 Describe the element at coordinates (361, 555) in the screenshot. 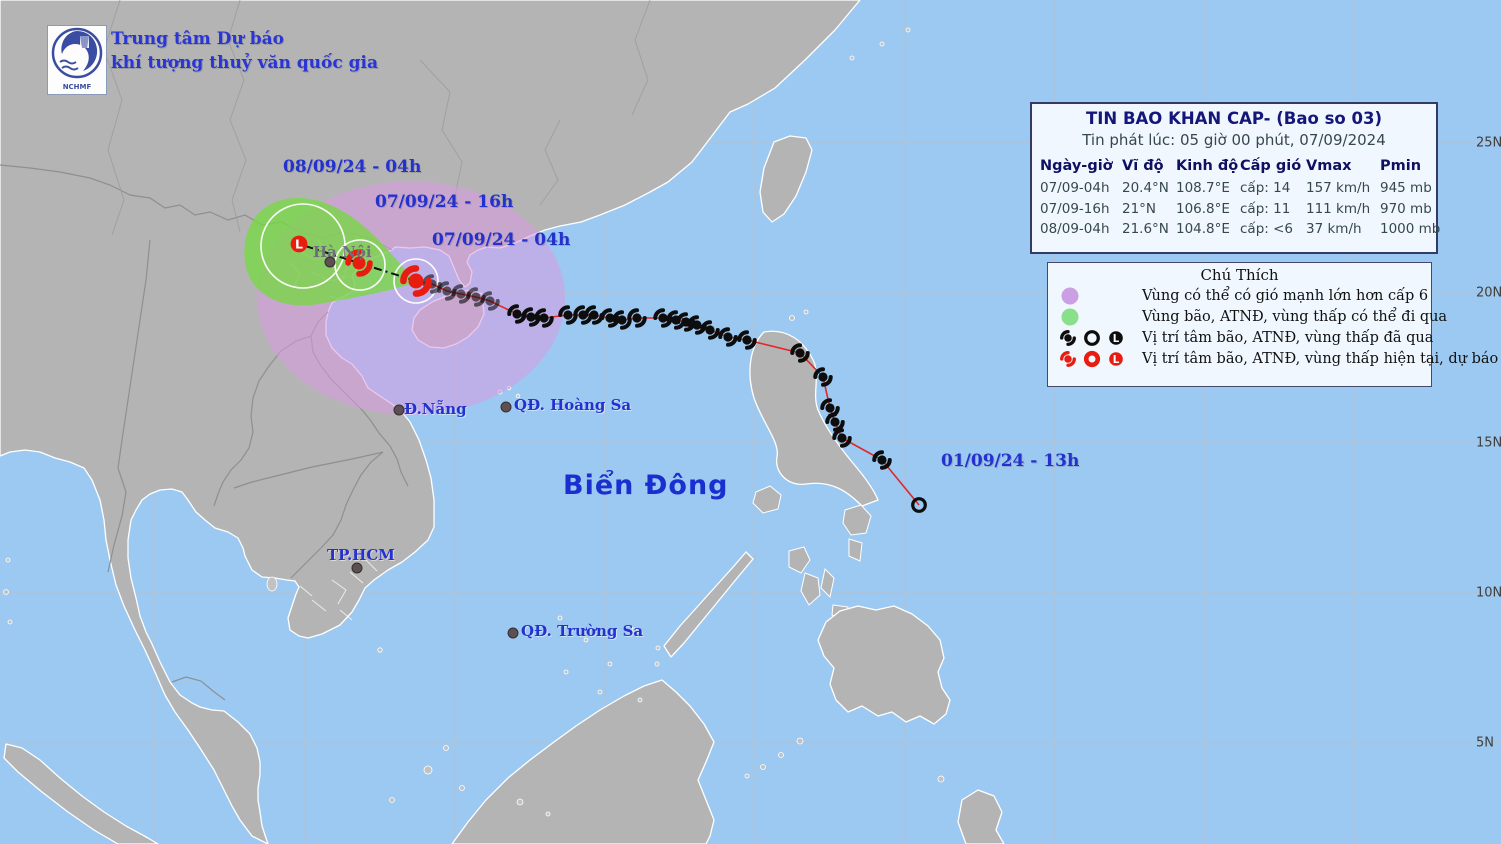

I see `place-label: TP.HCM` at that location.